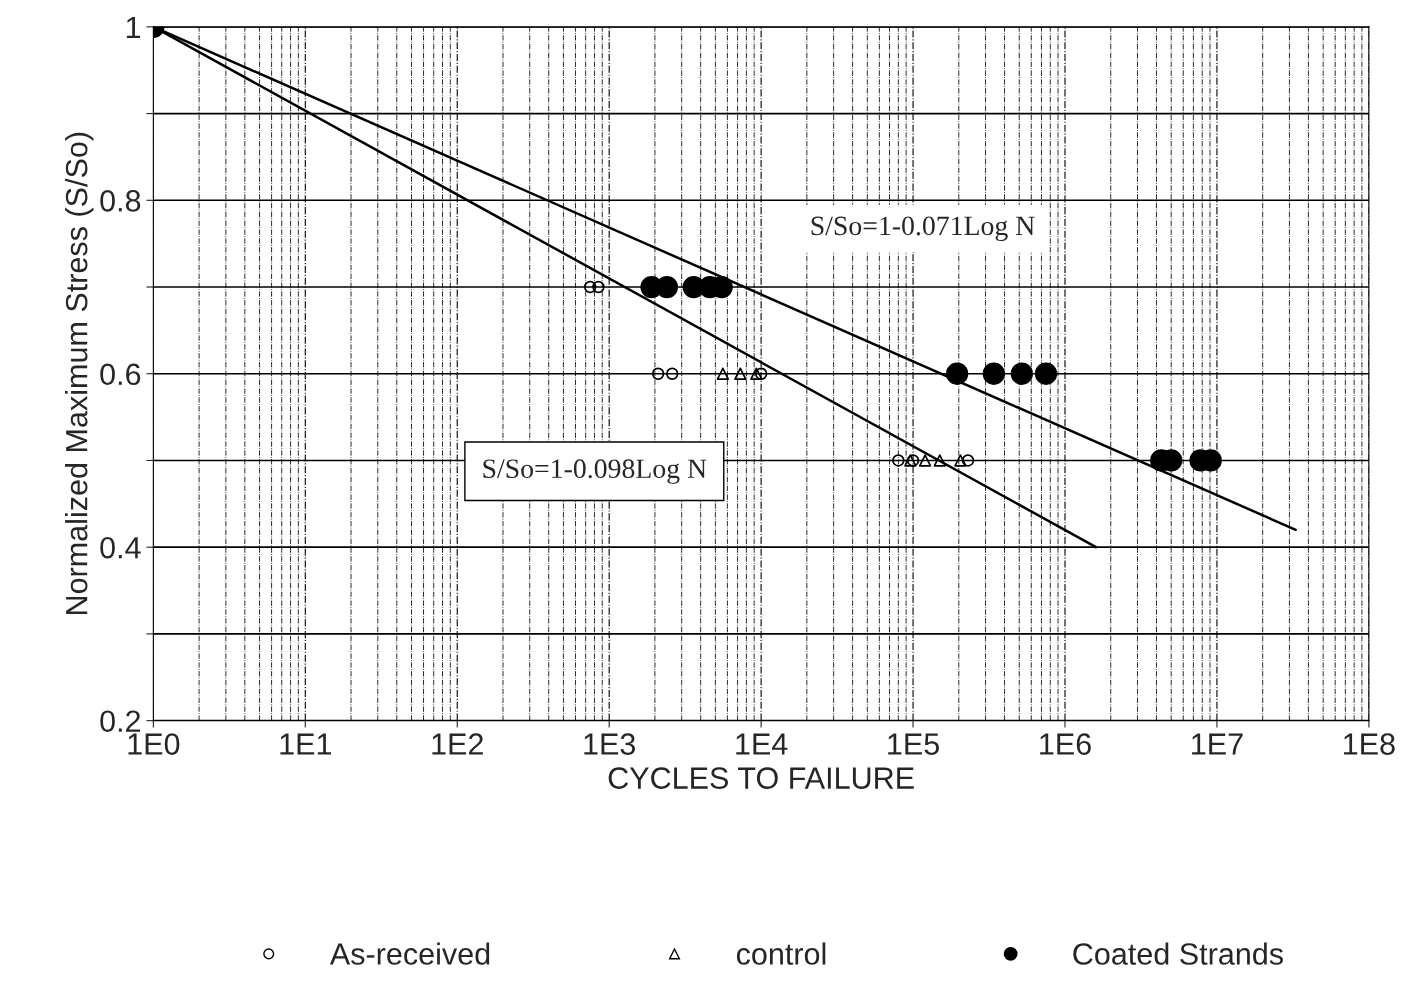 The height and width of the screenshot is (994, 1420). I want to click on annotation: S/So=1-0.071Log N, so click(923, 228).